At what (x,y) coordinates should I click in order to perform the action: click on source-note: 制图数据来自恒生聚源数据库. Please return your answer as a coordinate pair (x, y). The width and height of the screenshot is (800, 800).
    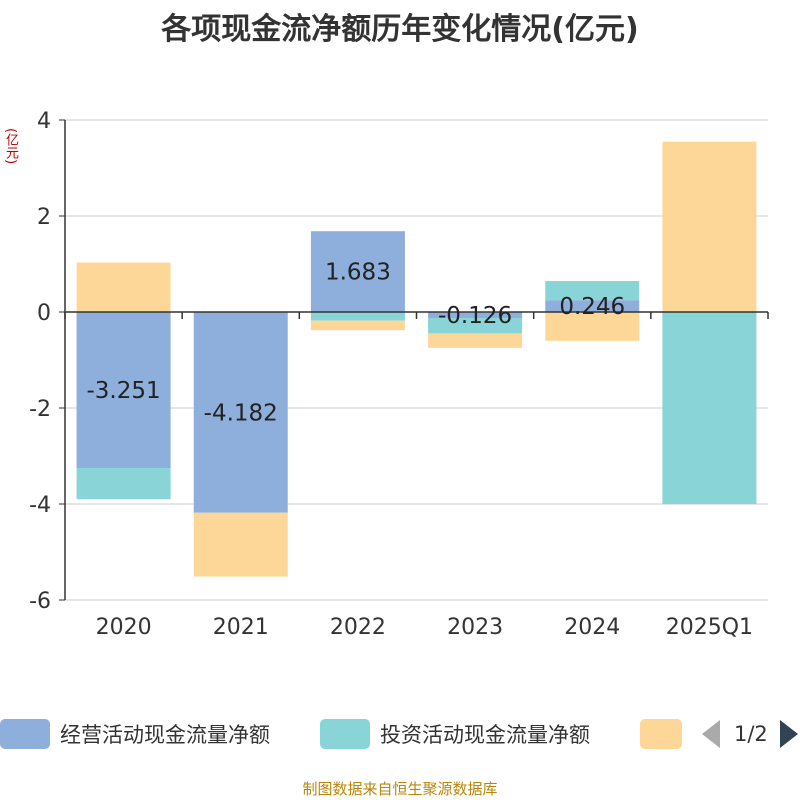
    Looking at the image, I should click on (400, 789).